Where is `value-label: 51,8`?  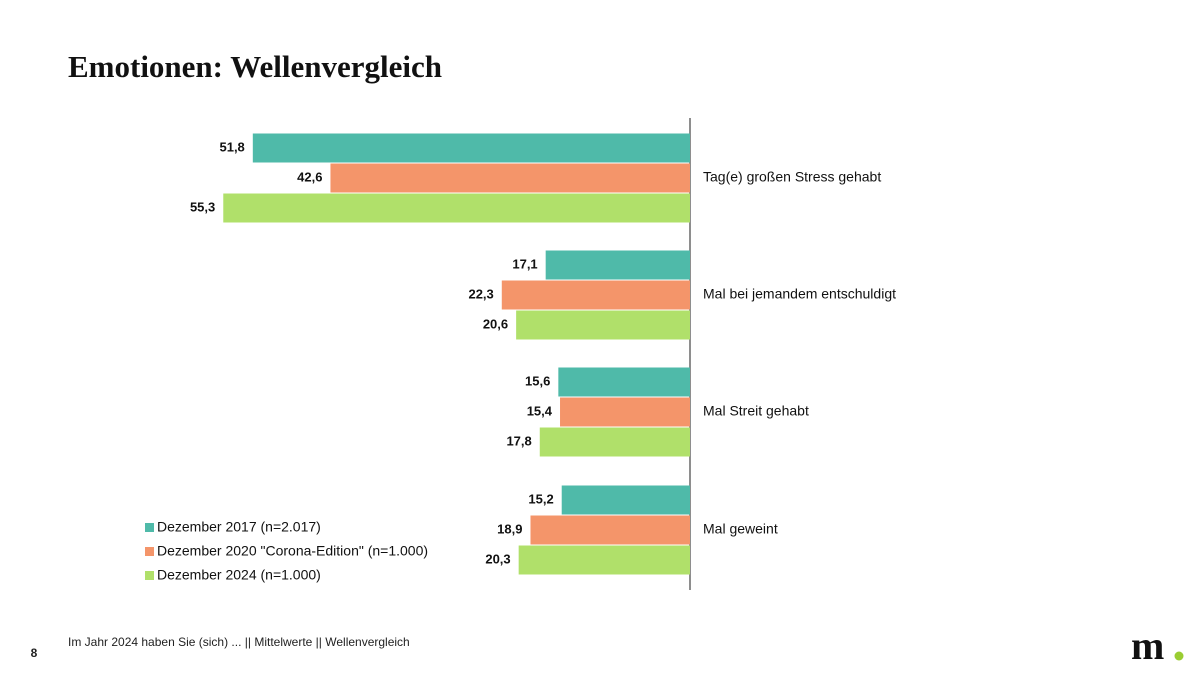
value-label: 51,8 is located at coordinates (231, 146).